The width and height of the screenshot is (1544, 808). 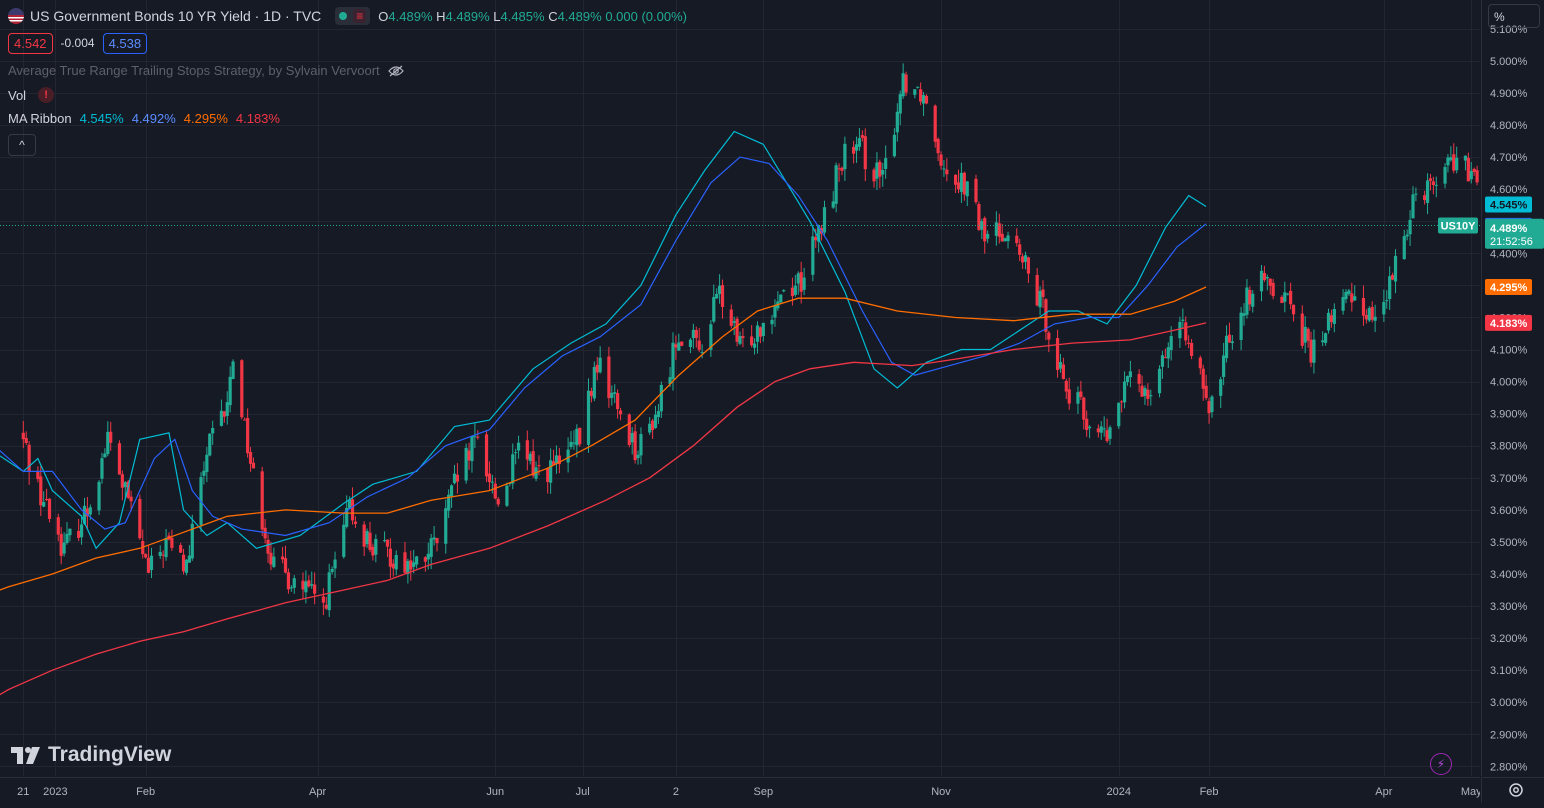 What do you see at coordinates (46, 95) in the screenshot?
I see `warning-icon: !` at bounding box center [46, 95].